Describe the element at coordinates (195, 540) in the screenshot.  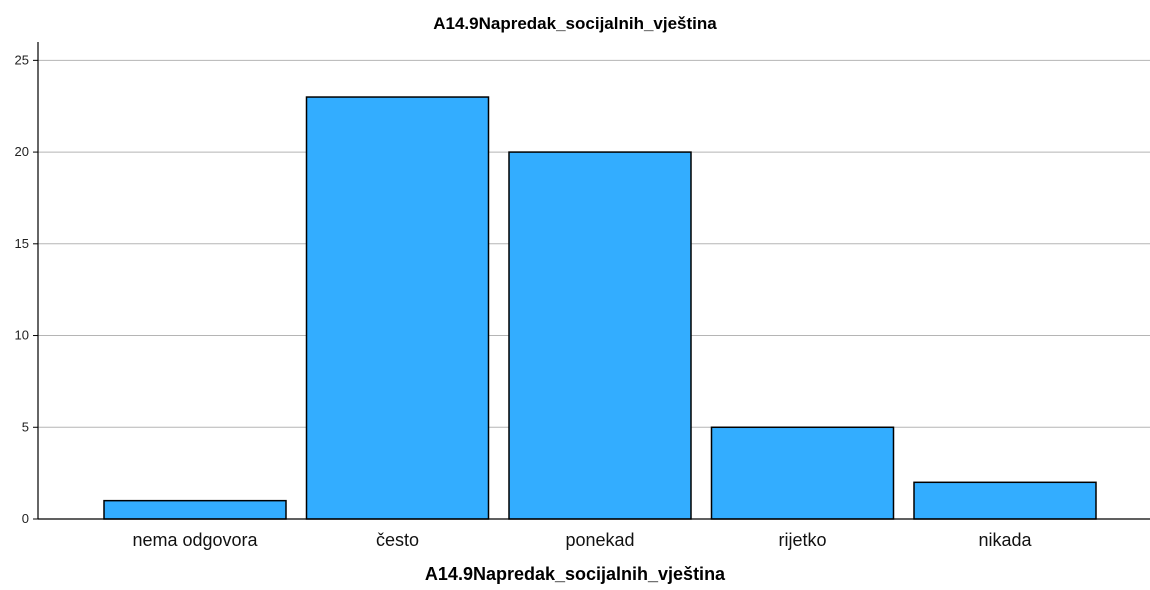
I see `x-tick-label: nema odgovora` at that location.